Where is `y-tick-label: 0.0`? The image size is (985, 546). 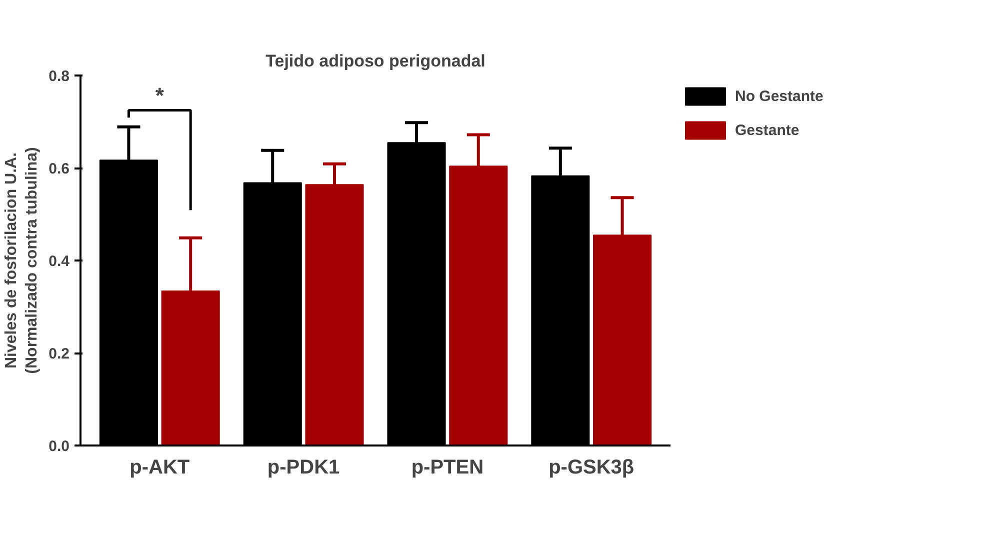 y-tick-label: 0.0 is located at coordinates (59, 446).